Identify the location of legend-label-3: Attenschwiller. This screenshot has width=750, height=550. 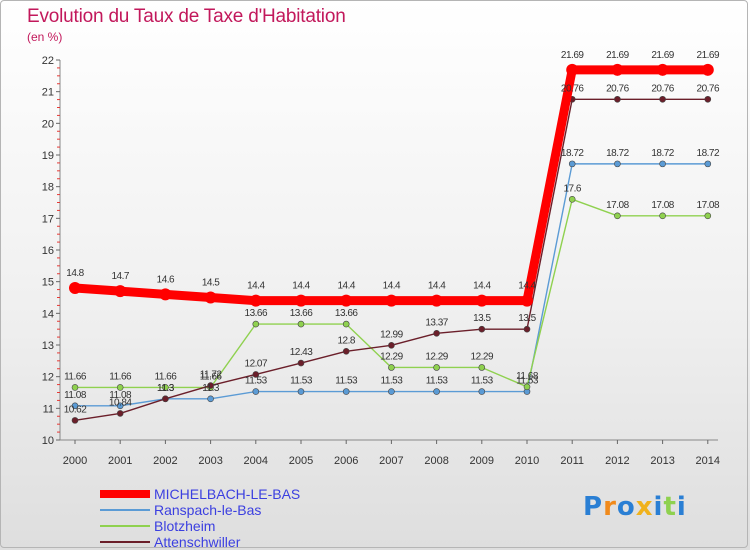
(197, 542).